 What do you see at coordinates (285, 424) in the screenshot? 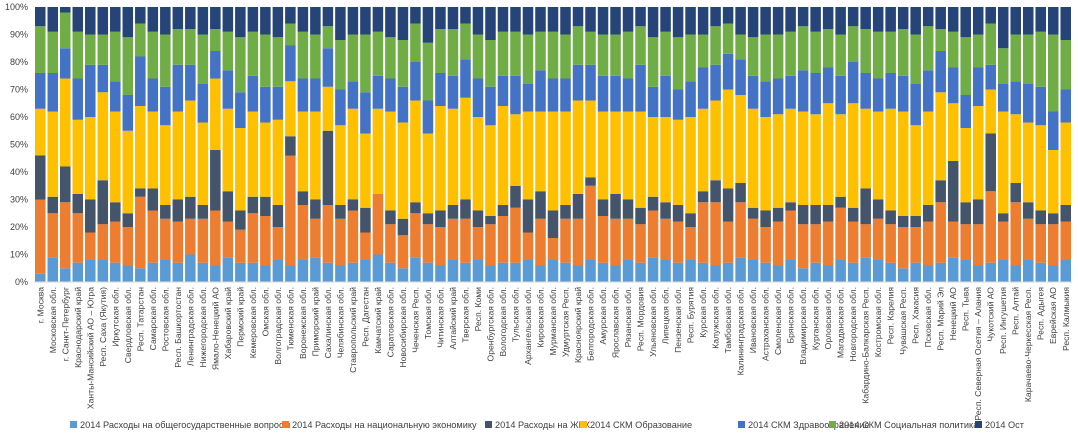
I see `legend-swatch` at bounding box center [285, 424].